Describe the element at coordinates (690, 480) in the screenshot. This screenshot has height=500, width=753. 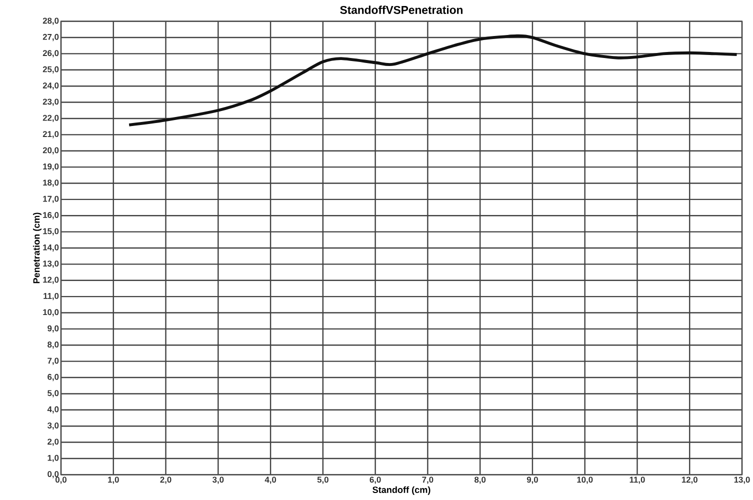
I see `x-tick-label: 12,0` at that location.